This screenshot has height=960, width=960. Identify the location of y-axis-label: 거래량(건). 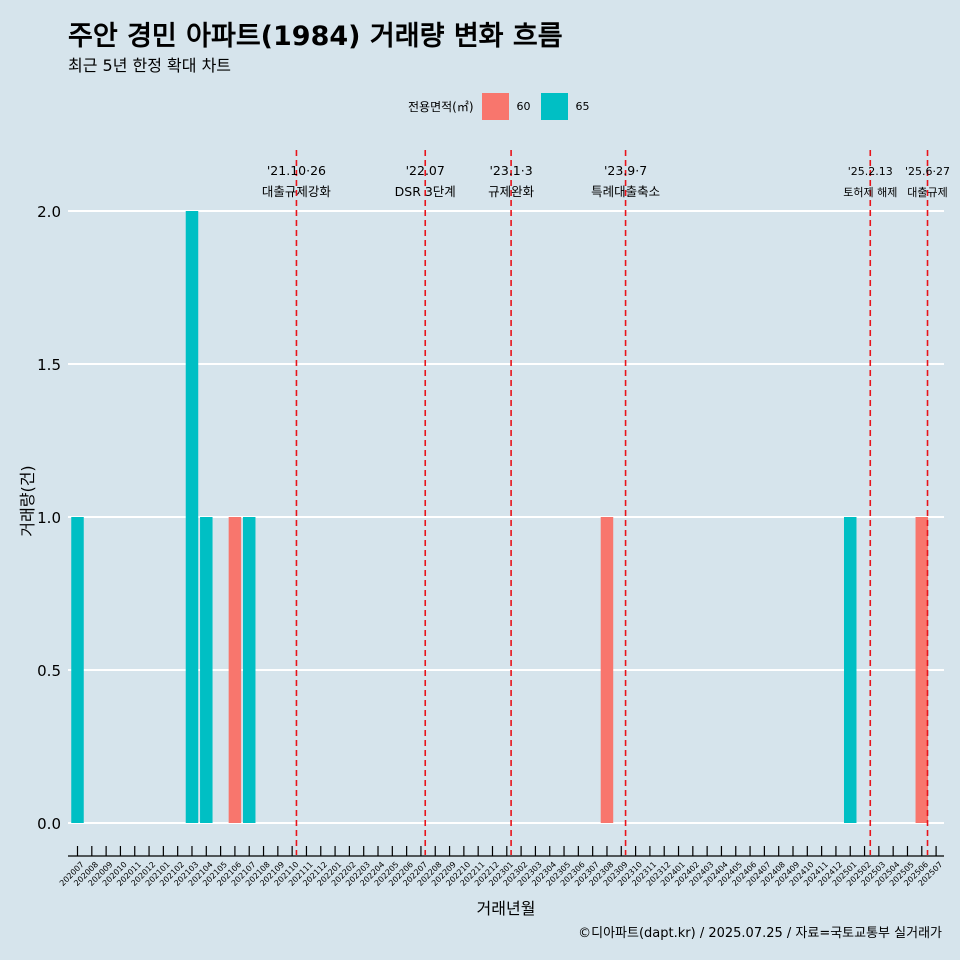
(27, 500).